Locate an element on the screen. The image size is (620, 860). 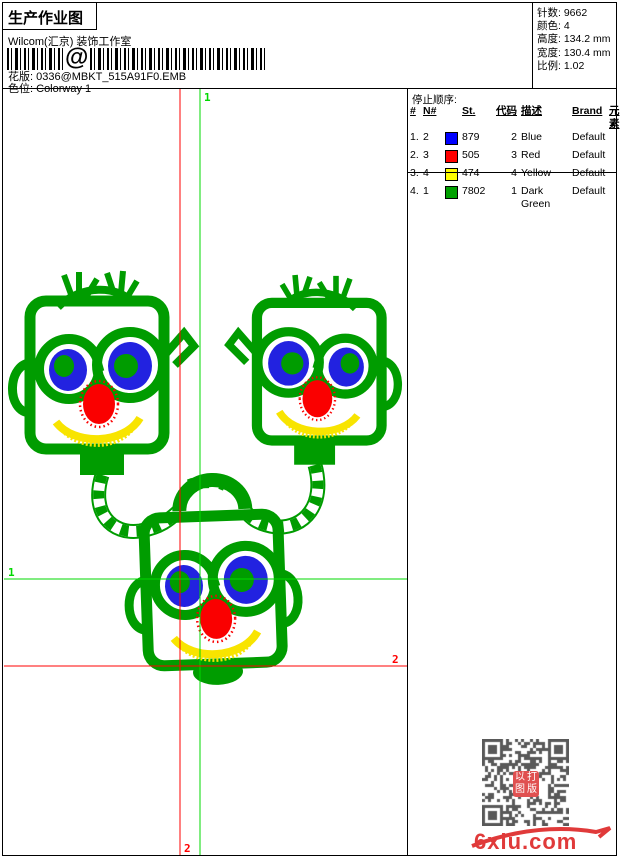
column-header: Brand is located at coordinates (587, 111).